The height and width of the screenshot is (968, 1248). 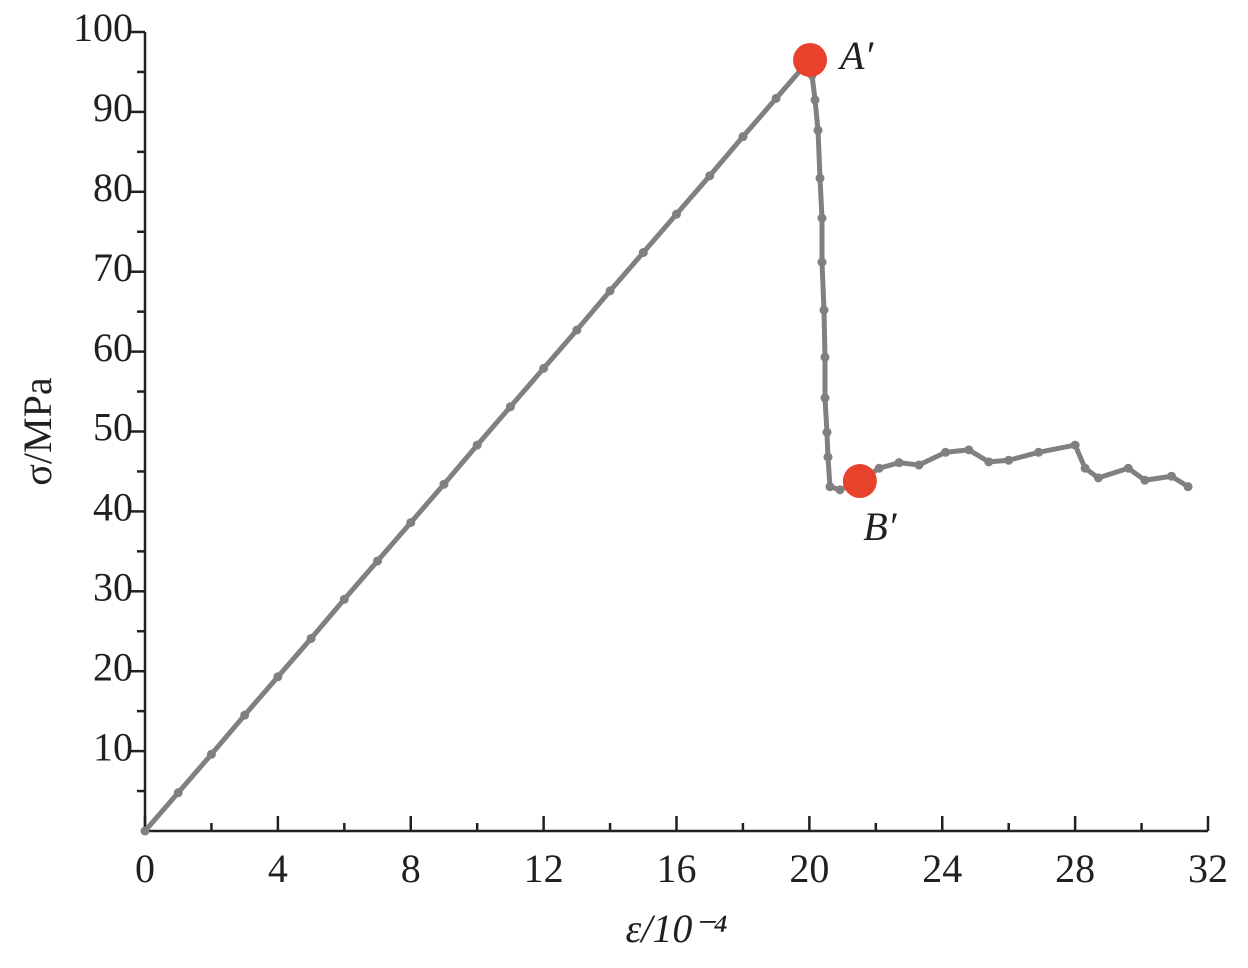 What do you see at coordinates (855, 55) in the screenshot?
I see `annotation-label: A′` at bounding box center [855, 55].